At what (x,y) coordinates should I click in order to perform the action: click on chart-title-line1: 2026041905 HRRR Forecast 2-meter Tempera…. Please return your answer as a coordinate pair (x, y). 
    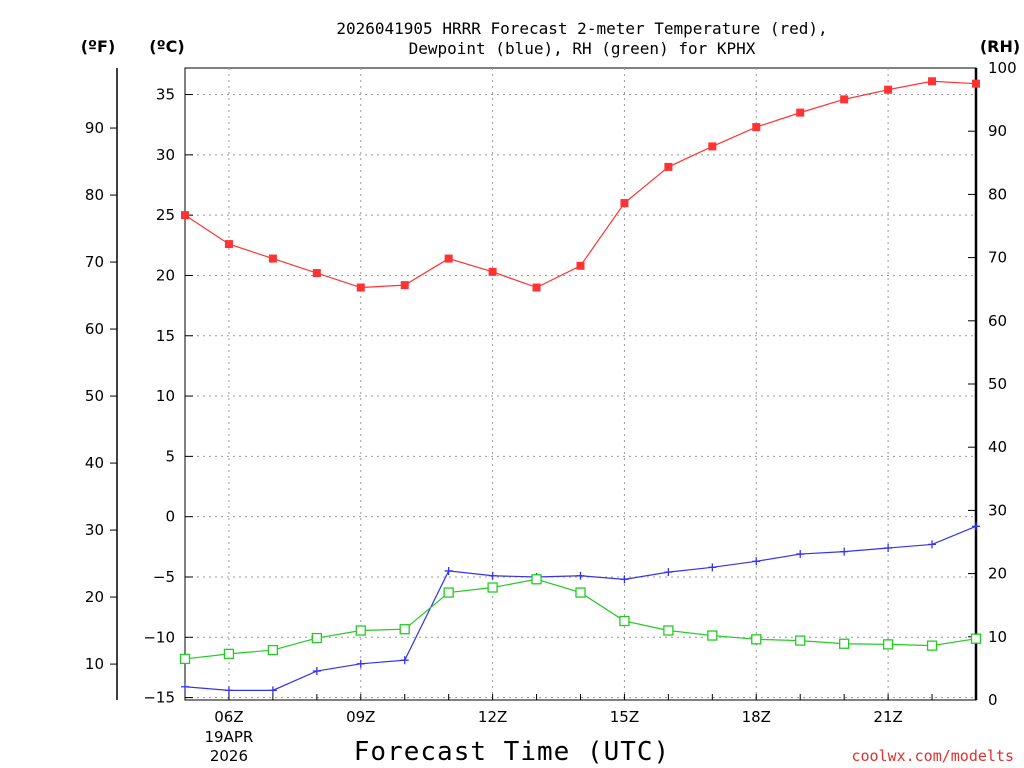
    Looking at the image, I should click on (581, 28).